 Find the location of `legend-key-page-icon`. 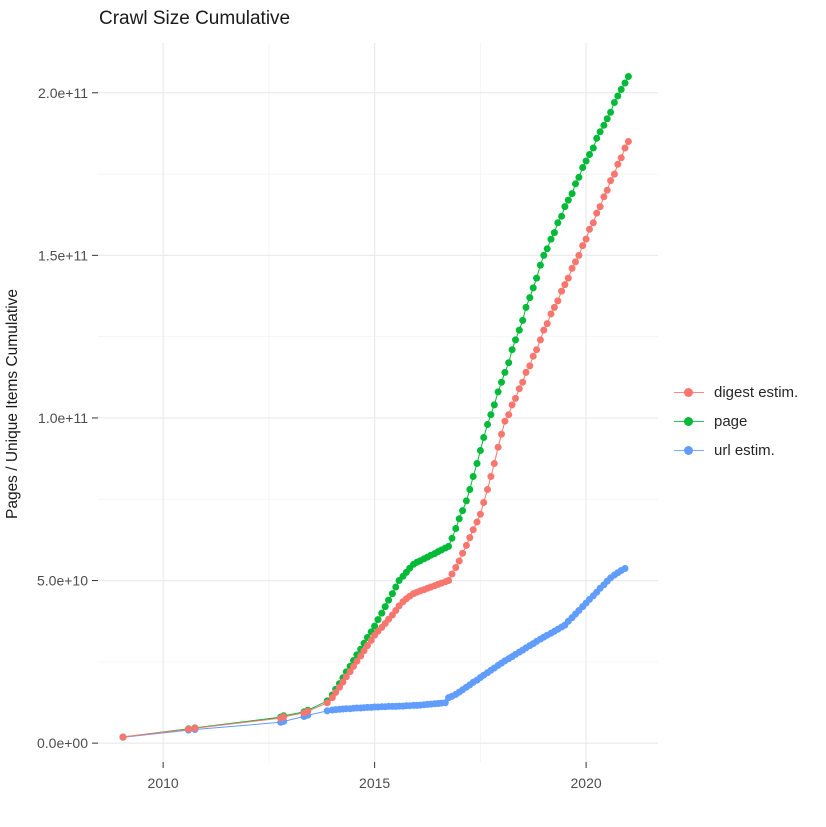

legend-key-page-icon is located at coordinates (689, 422).